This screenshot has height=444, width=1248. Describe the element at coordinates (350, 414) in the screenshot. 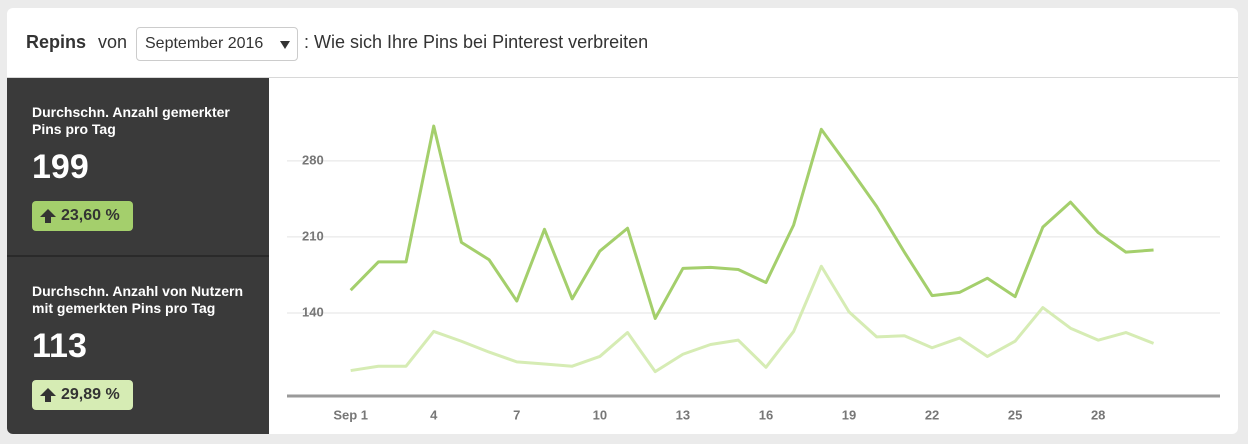

I see `x-tick-label: Sep 1` at that location.